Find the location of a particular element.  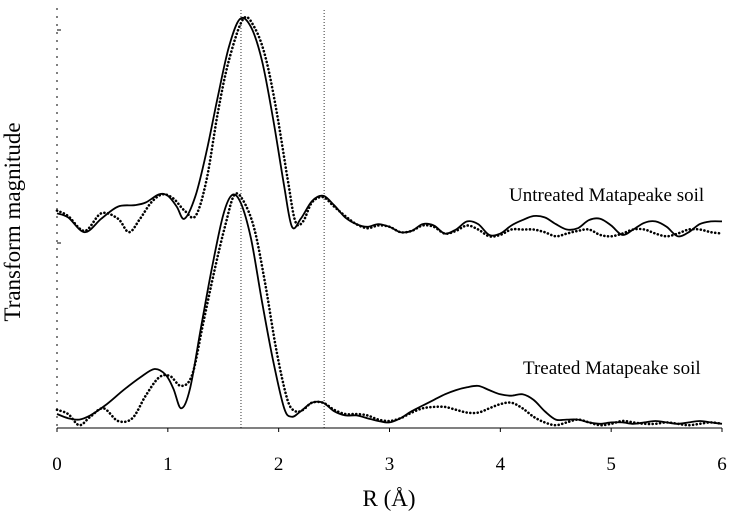

series-label-untreated: Untreated Matapeake soil is located at coordinates (606, 195).